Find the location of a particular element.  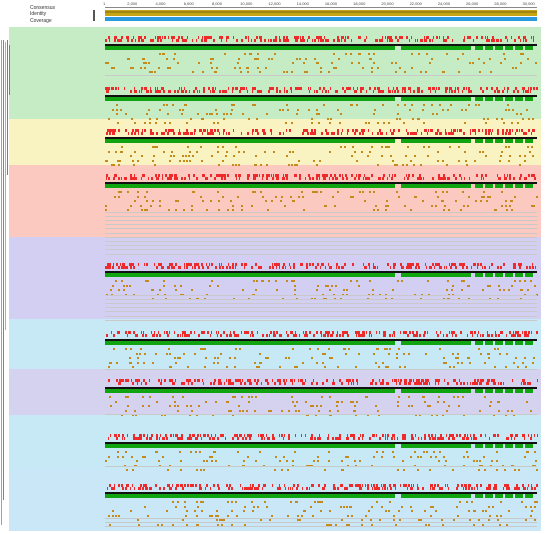

ruler is located at coordinates (321, 7).